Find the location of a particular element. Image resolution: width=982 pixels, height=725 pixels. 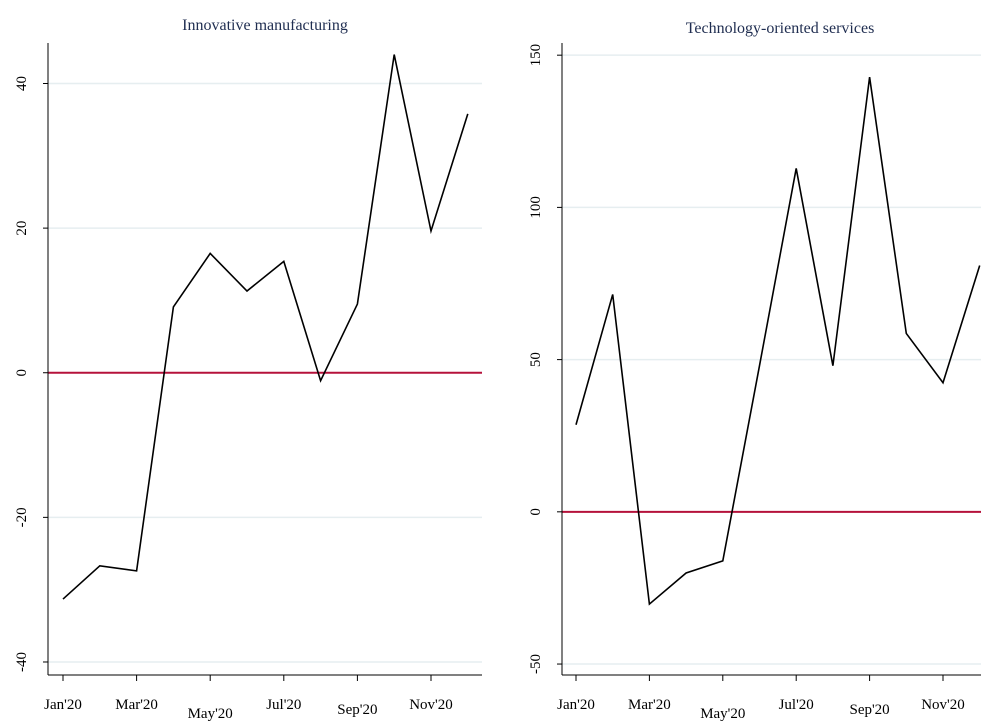

y-tick-label: -40 is located at coordinates (22, 662).